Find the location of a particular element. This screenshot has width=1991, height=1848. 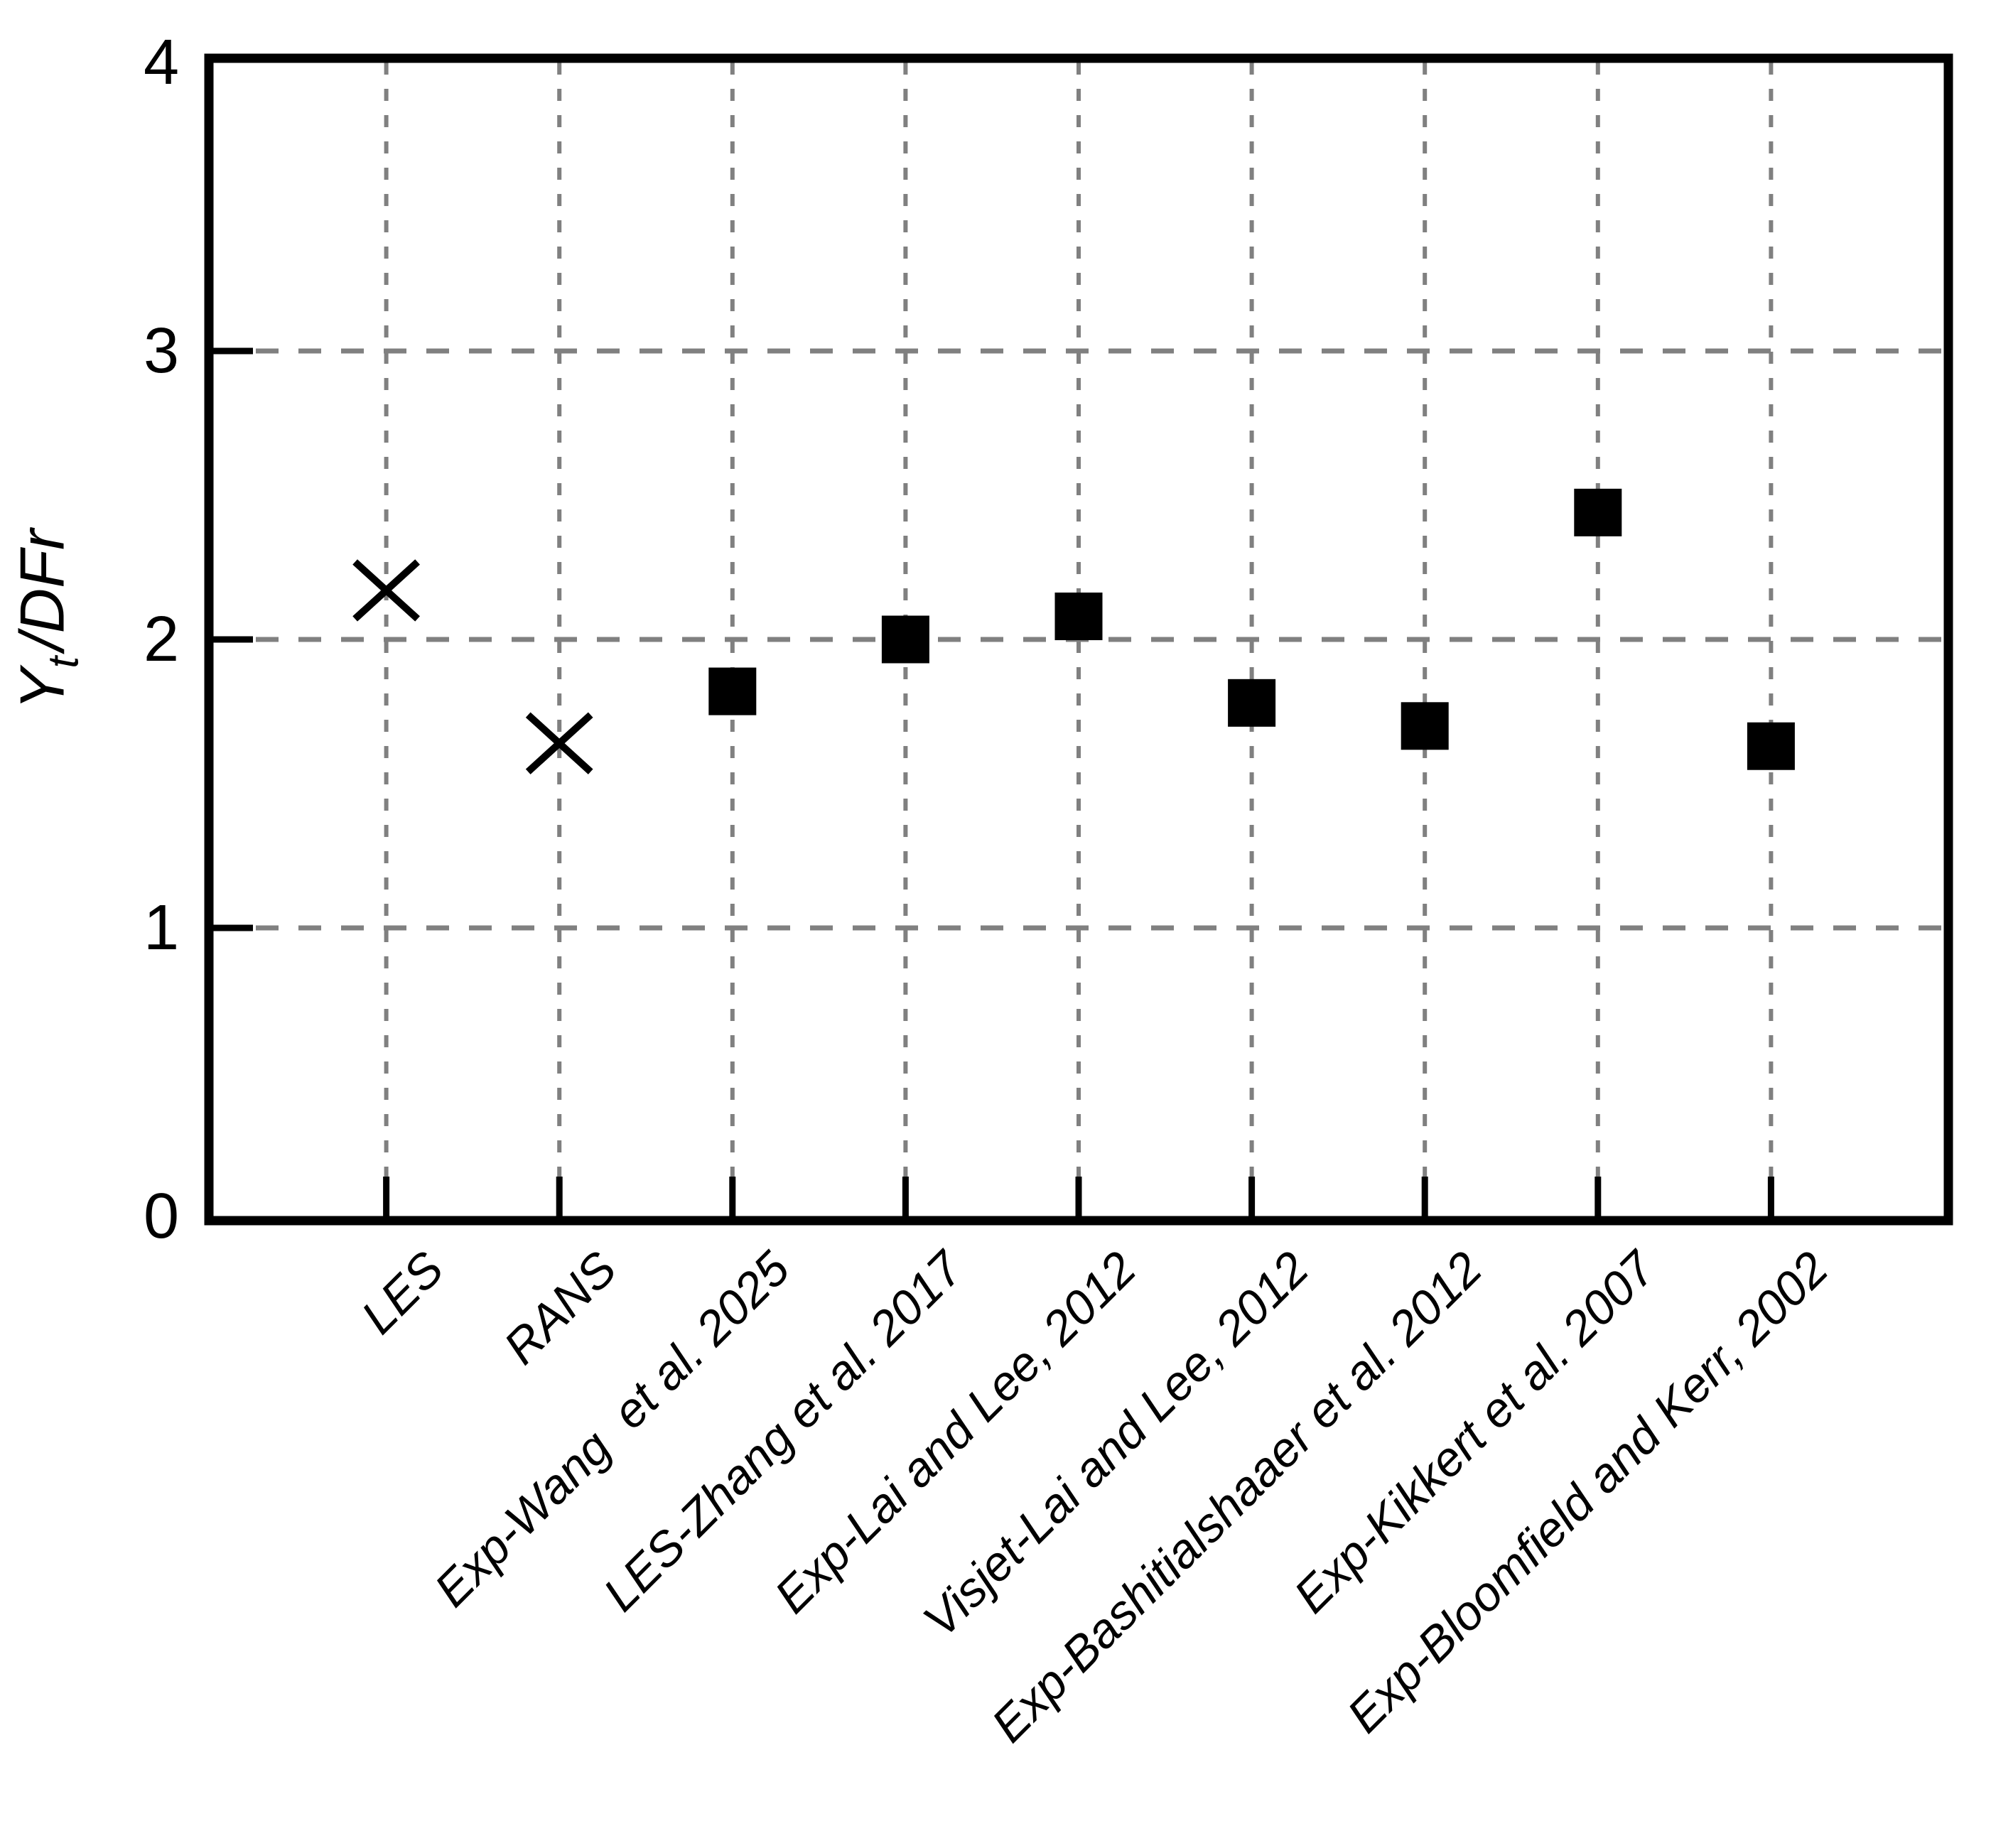

y-tick-label: 1 is located at coordinates (161, 928).